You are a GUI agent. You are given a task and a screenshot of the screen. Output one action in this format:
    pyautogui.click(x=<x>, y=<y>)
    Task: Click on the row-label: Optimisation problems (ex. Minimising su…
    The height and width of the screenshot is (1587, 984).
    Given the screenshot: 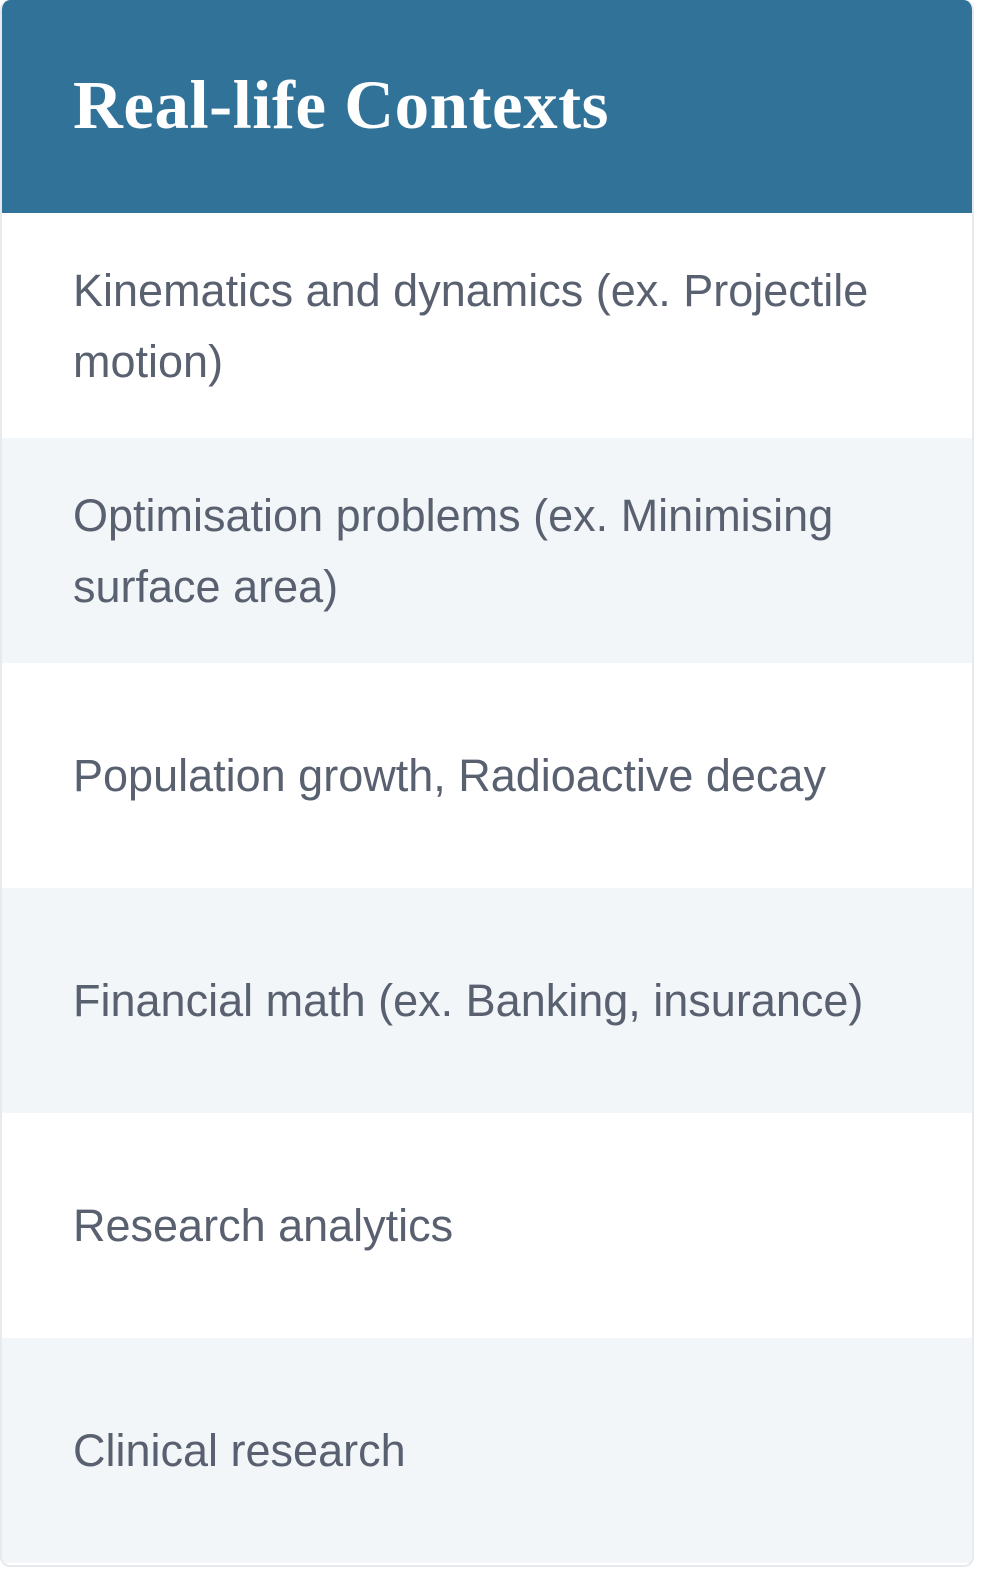 What is the action you would take?
    pyautogui.click(x=453, y=550)
    